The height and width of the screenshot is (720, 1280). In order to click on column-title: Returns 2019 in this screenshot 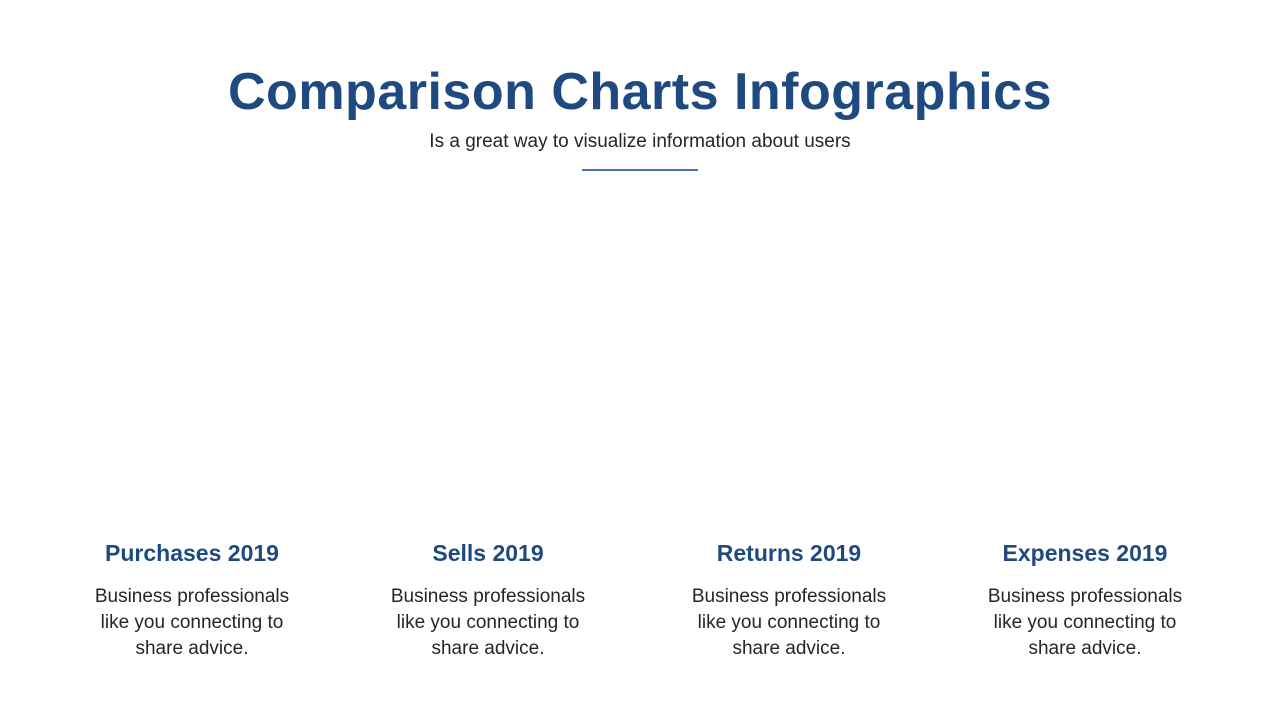, I will do `click(789, 553)`.